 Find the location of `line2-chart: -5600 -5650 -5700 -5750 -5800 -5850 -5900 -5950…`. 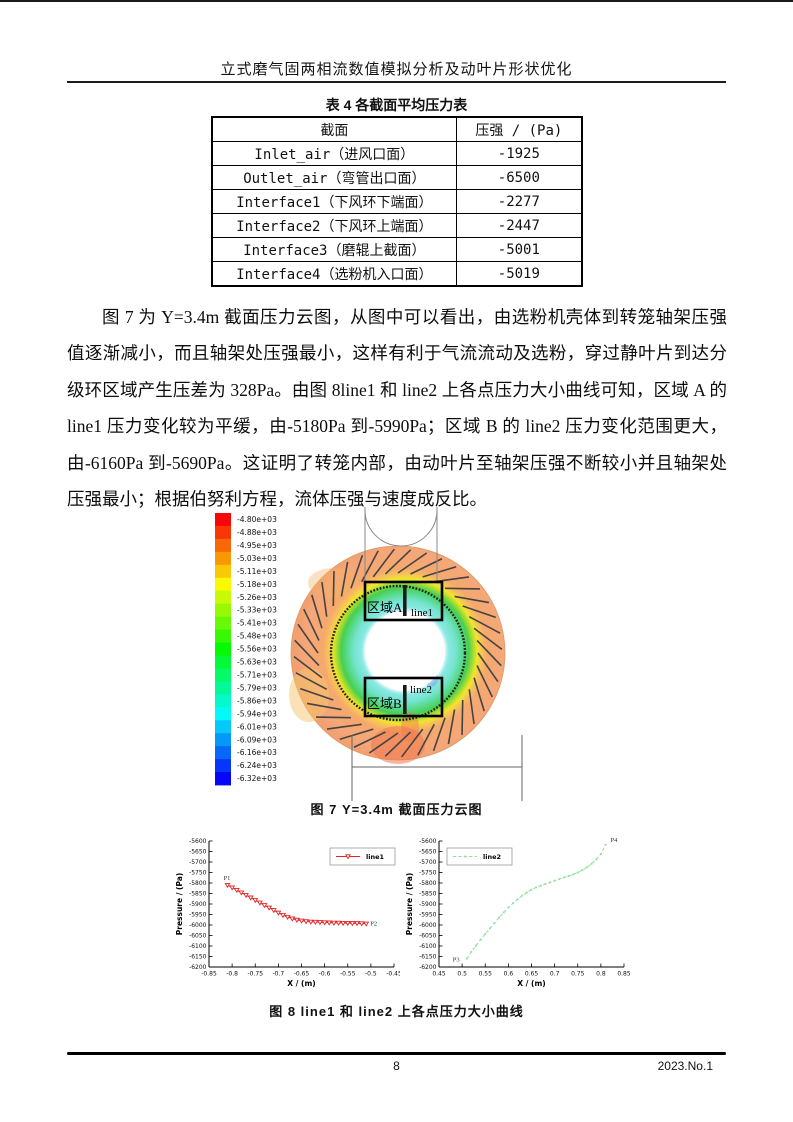

line2-chart: -5600 -5650 -5700 -5750 -5800 -5850 -5900 -5950… is located at coordinates (517, 912).